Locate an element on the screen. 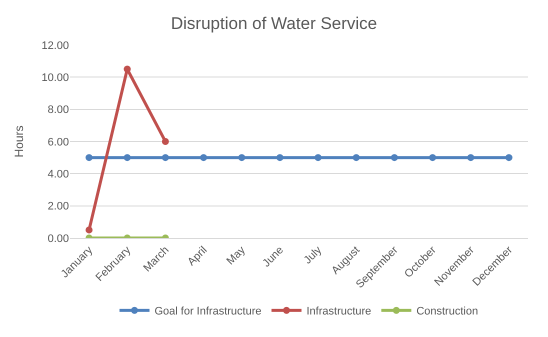 This screenshot has height=337, width=548. y-tick-label: 2.00 is located at coordinates (58, 206).